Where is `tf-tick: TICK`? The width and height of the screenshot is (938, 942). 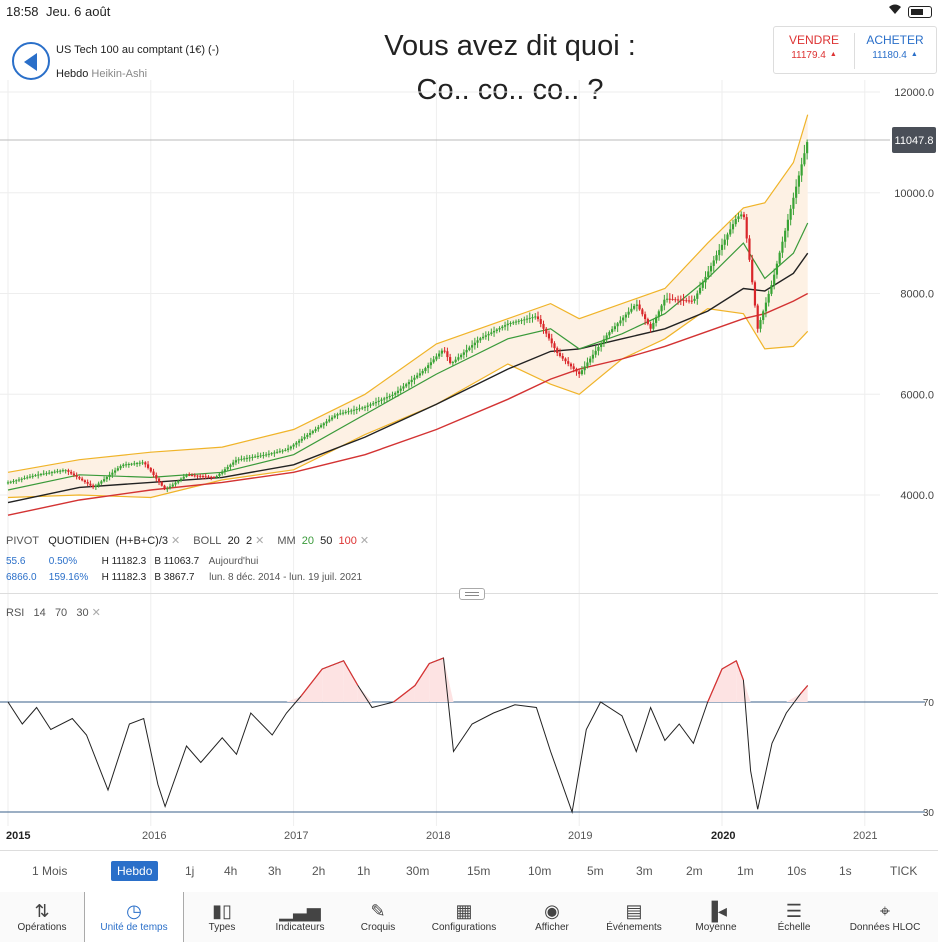 tf-tick: TICK is located at coordinates (904, 871).